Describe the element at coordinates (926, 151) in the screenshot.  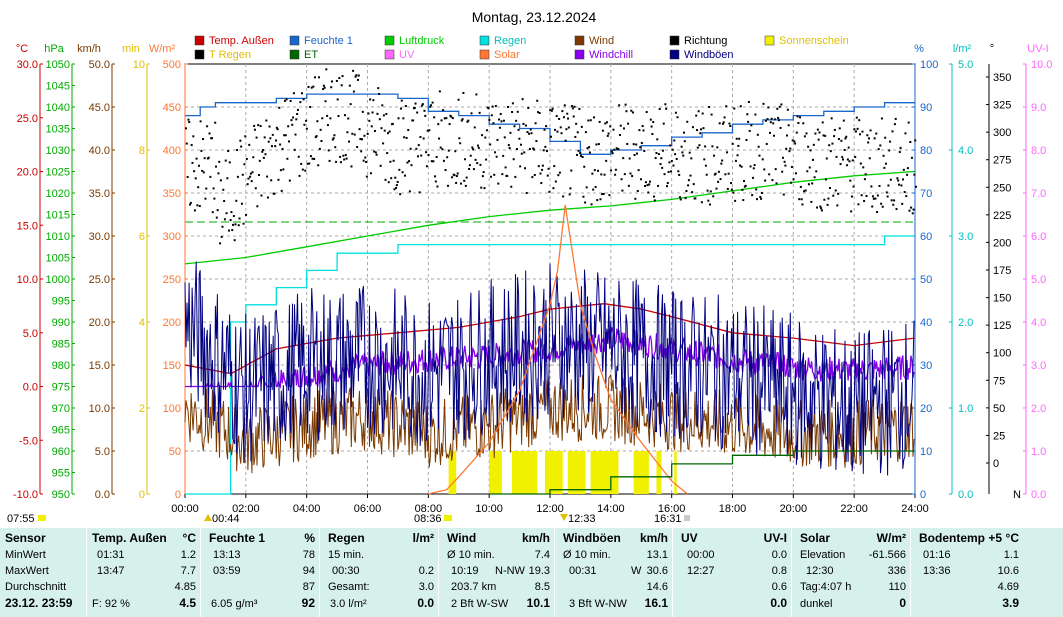
I see `axis-tick-label-hum: 80` at that location.